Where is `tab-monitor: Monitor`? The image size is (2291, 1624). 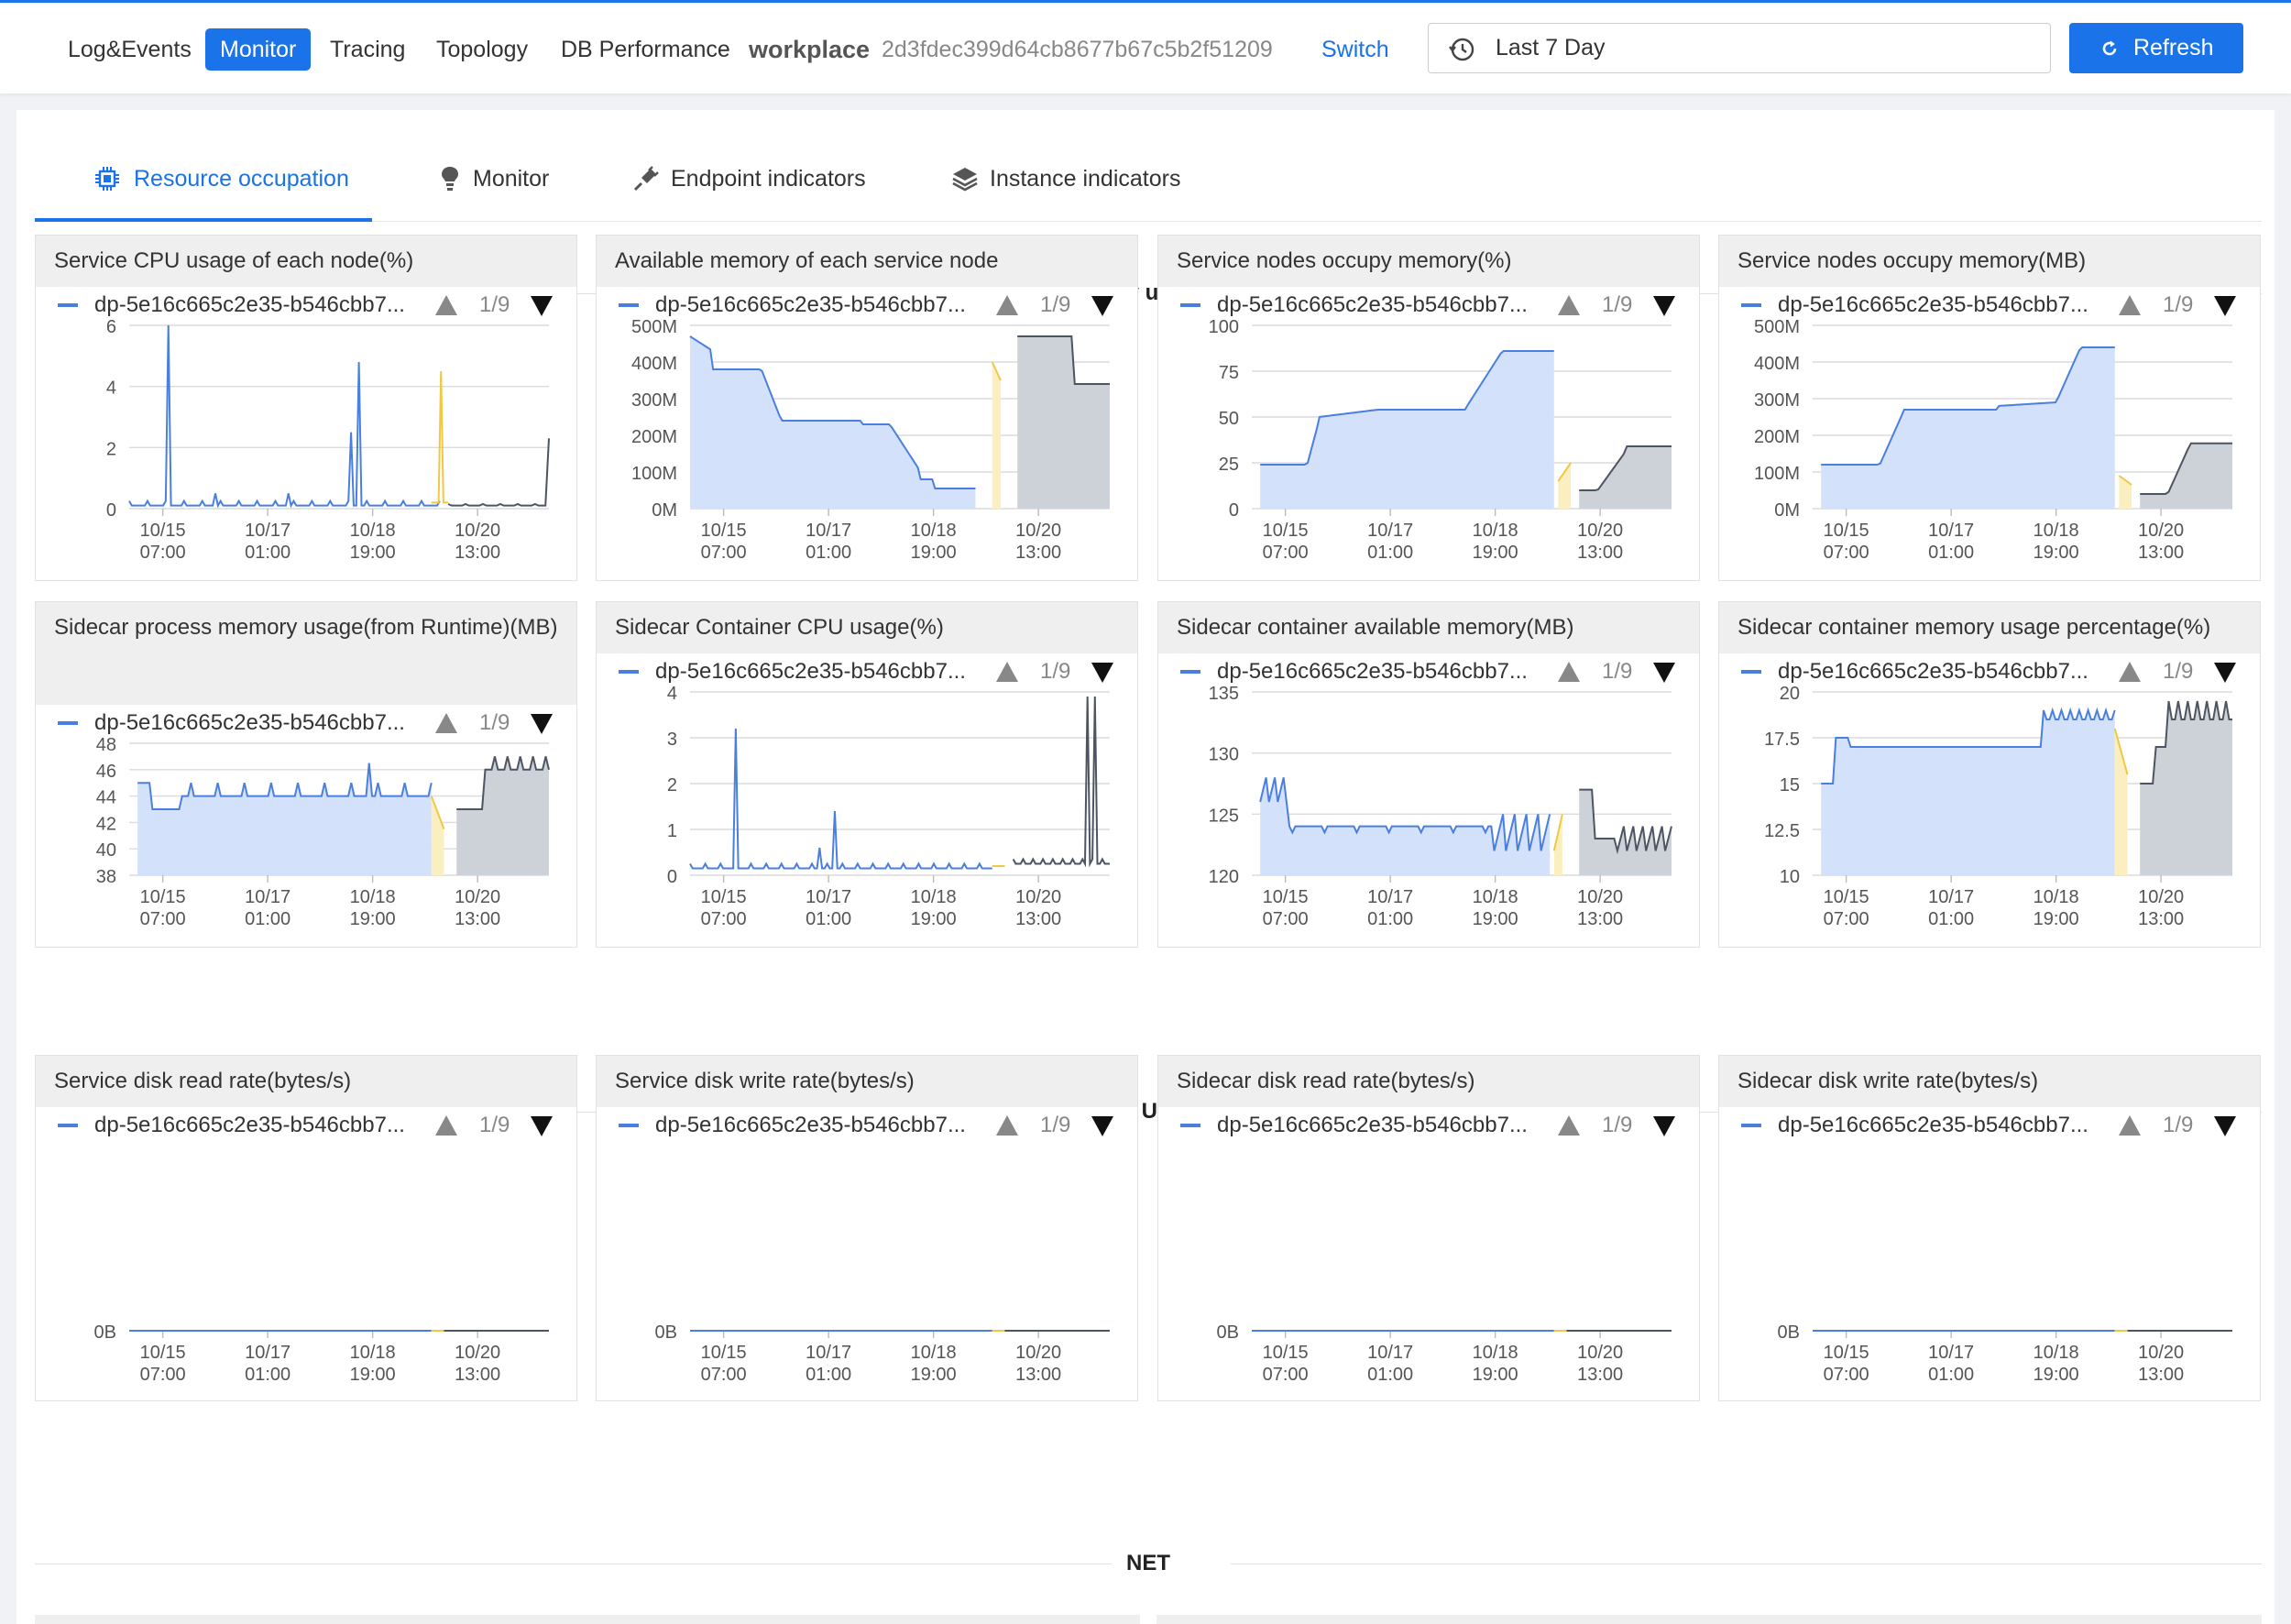 tab-monitor: Monitor is located at coordinates (510, 184).